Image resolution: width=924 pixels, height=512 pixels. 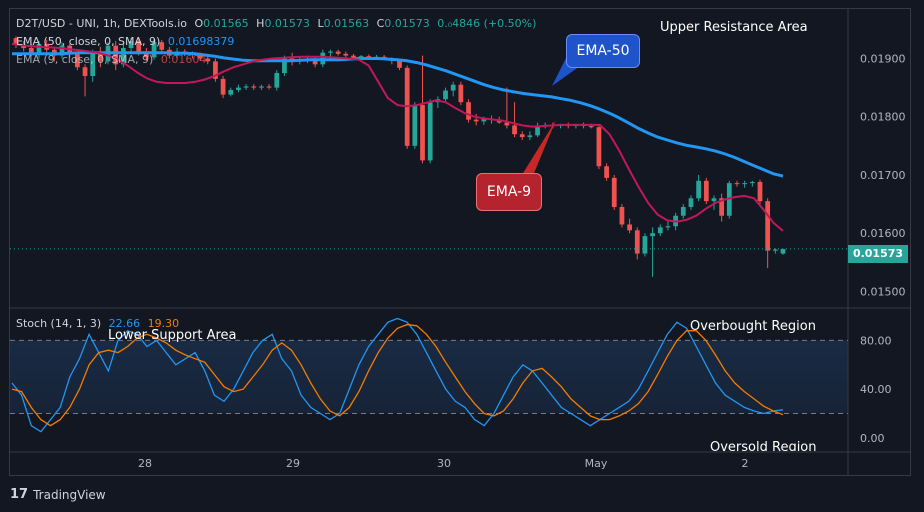 I want to click on upper-resistance-label: Upper Resistance Area, so click(x=734, y=27).